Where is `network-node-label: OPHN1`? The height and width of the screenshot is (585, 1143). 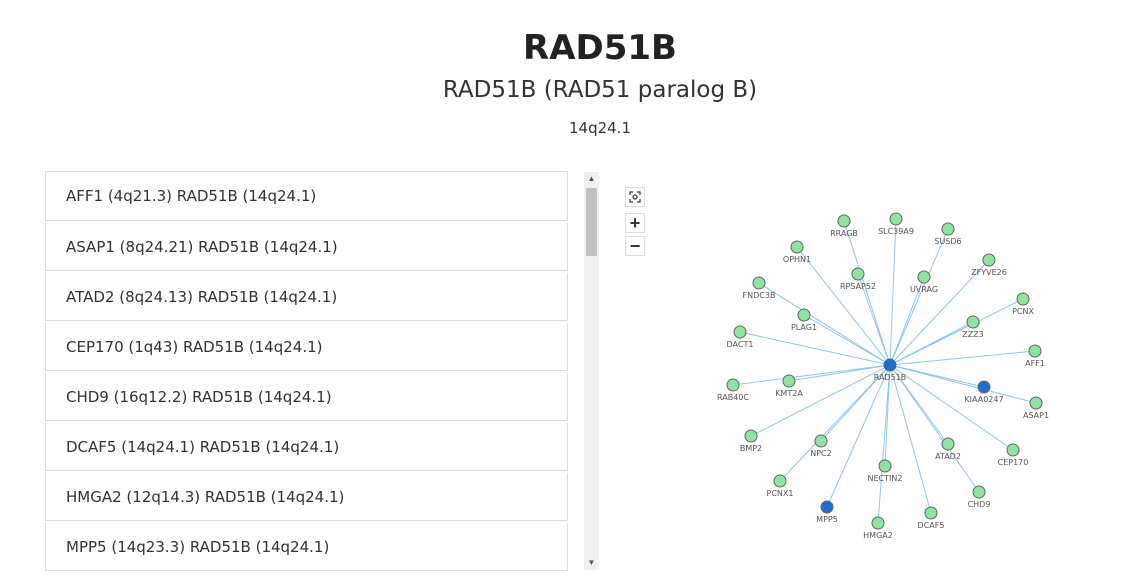 network-node-label: OPHN1 is located at coordinates (797, 259).